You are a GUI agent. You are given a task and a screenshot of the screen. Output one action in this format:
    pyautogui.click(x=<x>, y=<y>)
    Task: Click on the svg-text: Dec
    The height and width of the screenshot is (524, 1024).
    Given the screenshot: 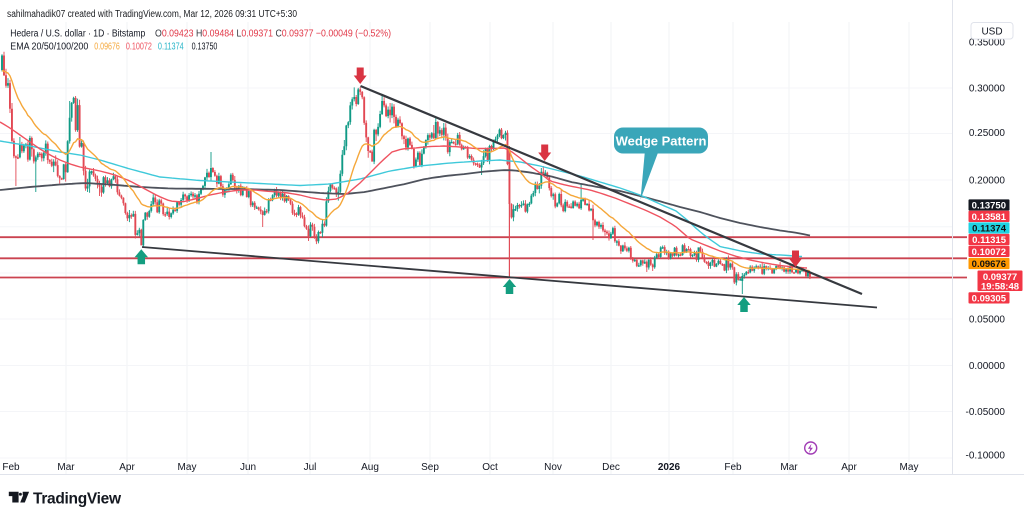 What is the action you would take?
    pyautogui.click(x=611, y=467)
    